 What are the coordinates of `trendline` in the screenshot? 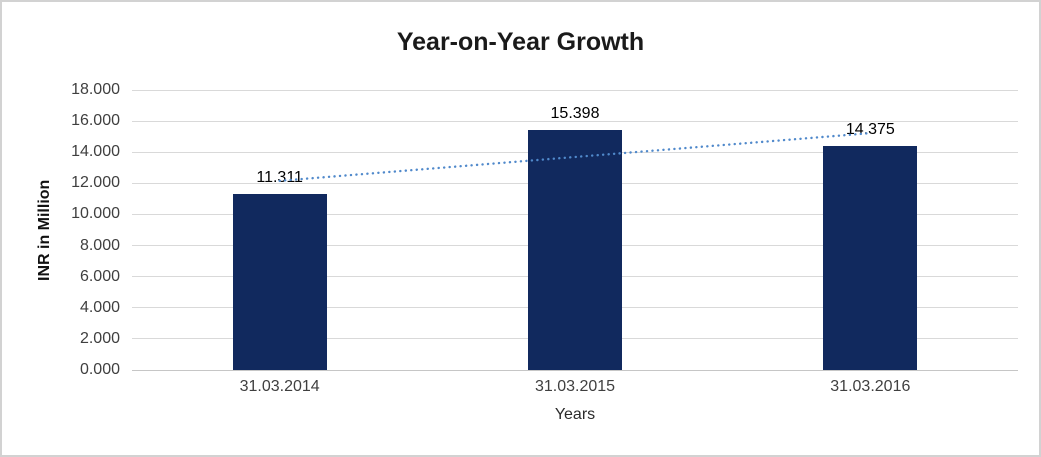 It's located at (575, 157).